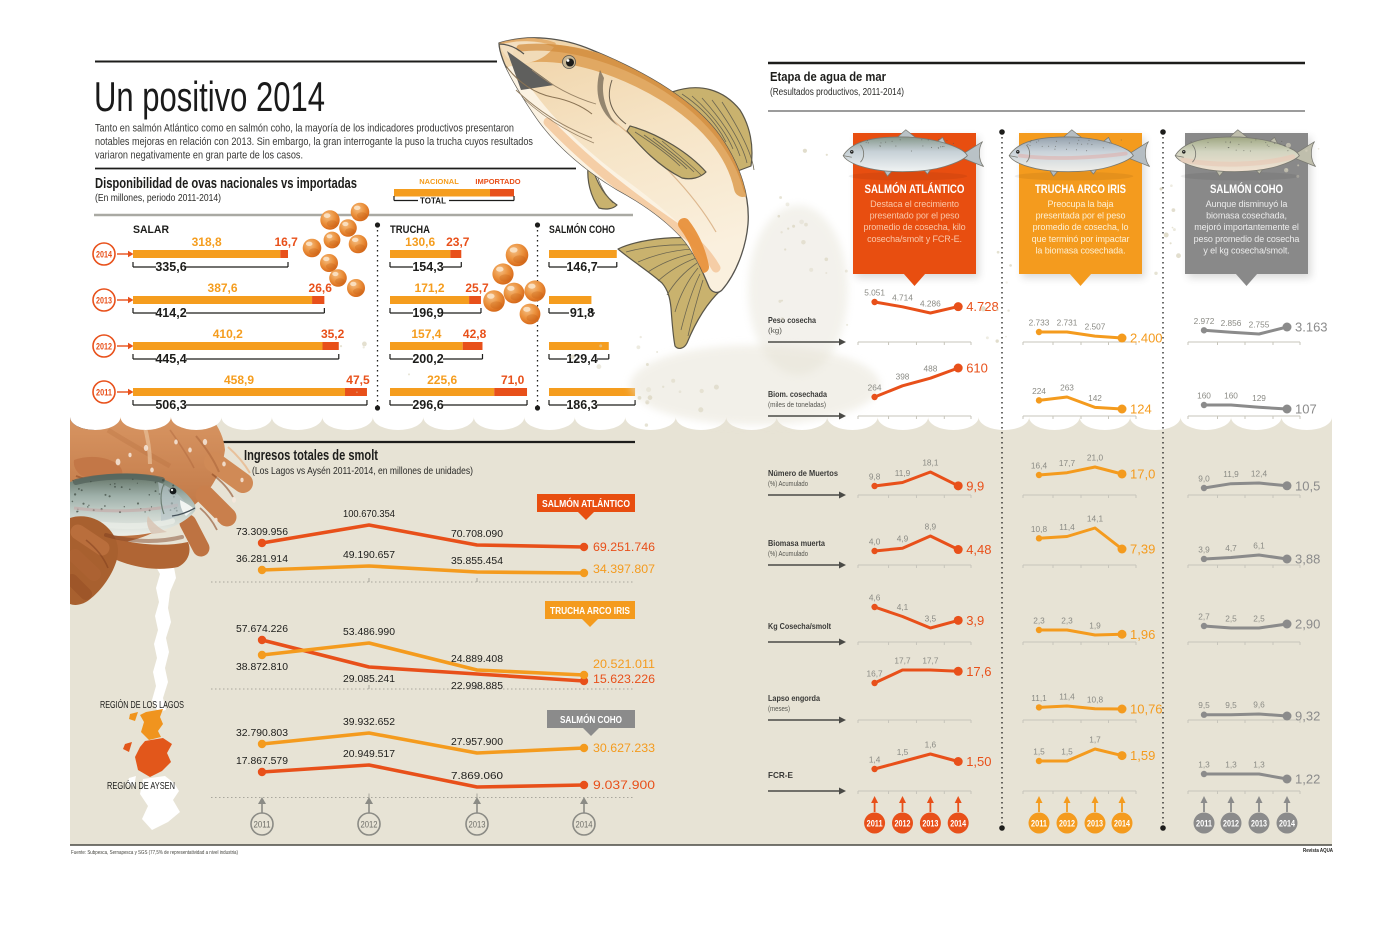 The width and height of the screenshot is (1400, 926). What do you see at coordinates (1095, 458) in the screenshot?
I see `svg-text: 21,0` at bounding box center [1095, 458].